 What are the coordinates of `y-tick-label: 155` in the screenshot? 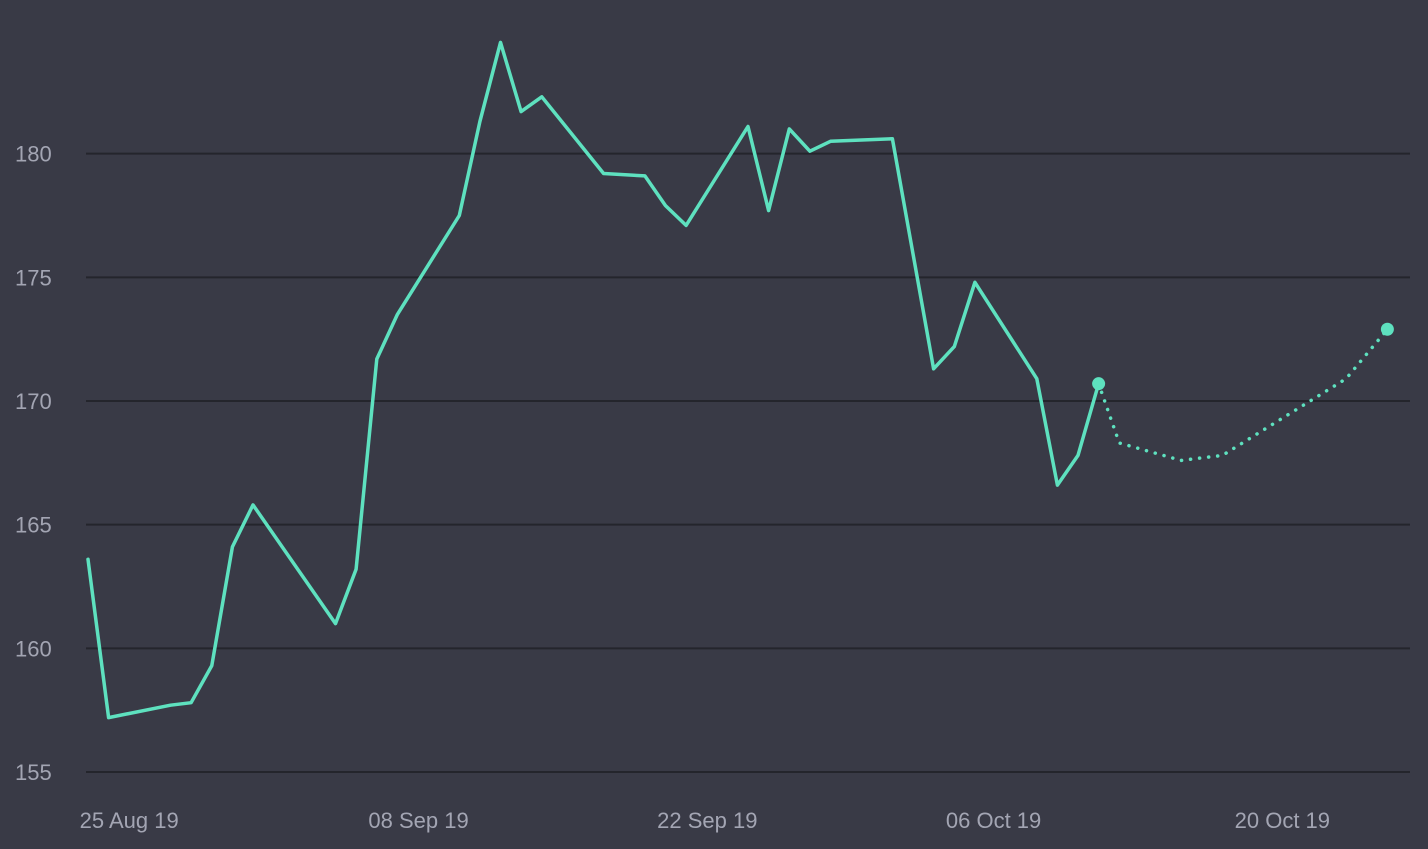 It's located at (33, 772).